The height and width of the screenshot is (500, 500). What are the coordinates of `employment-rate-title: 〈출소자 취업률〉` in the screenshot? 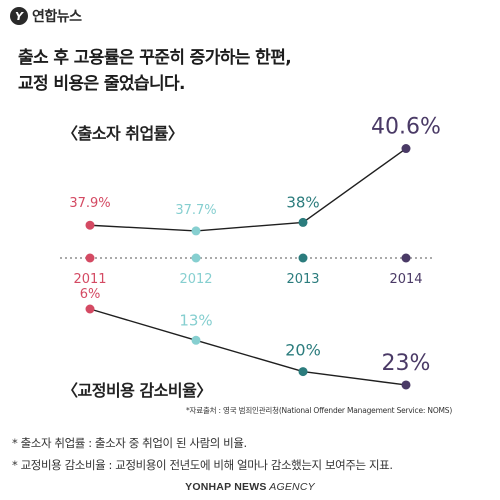 It's located at (123, 133).